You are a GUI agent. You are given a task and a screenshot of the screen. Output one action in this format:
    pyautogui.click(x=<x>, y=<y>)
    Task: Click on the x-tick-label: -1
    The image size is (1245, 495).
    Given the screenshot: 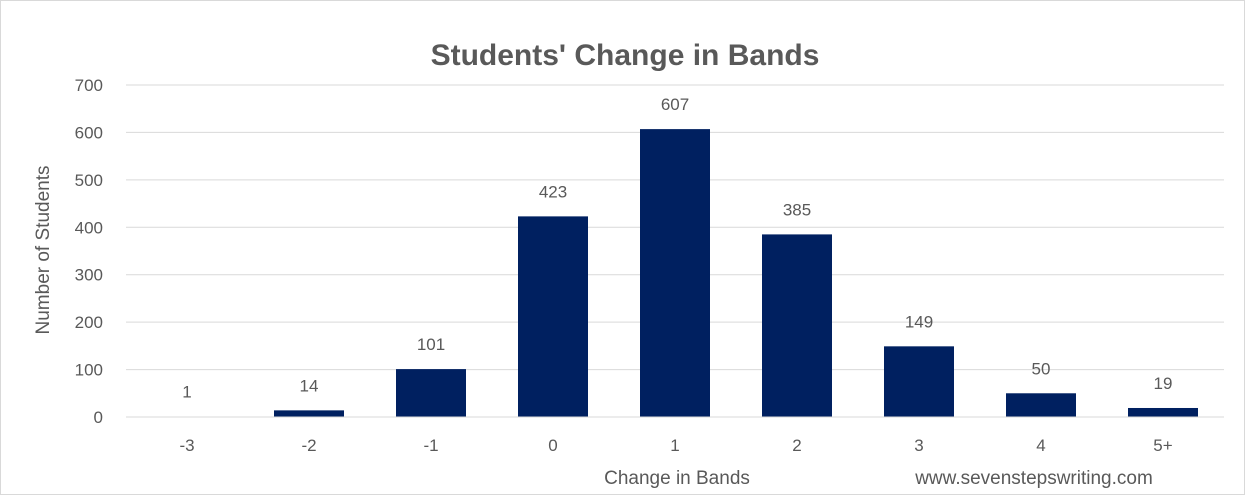 What is the action you would take?
    pyautogui.click(x=430, y=445)
    